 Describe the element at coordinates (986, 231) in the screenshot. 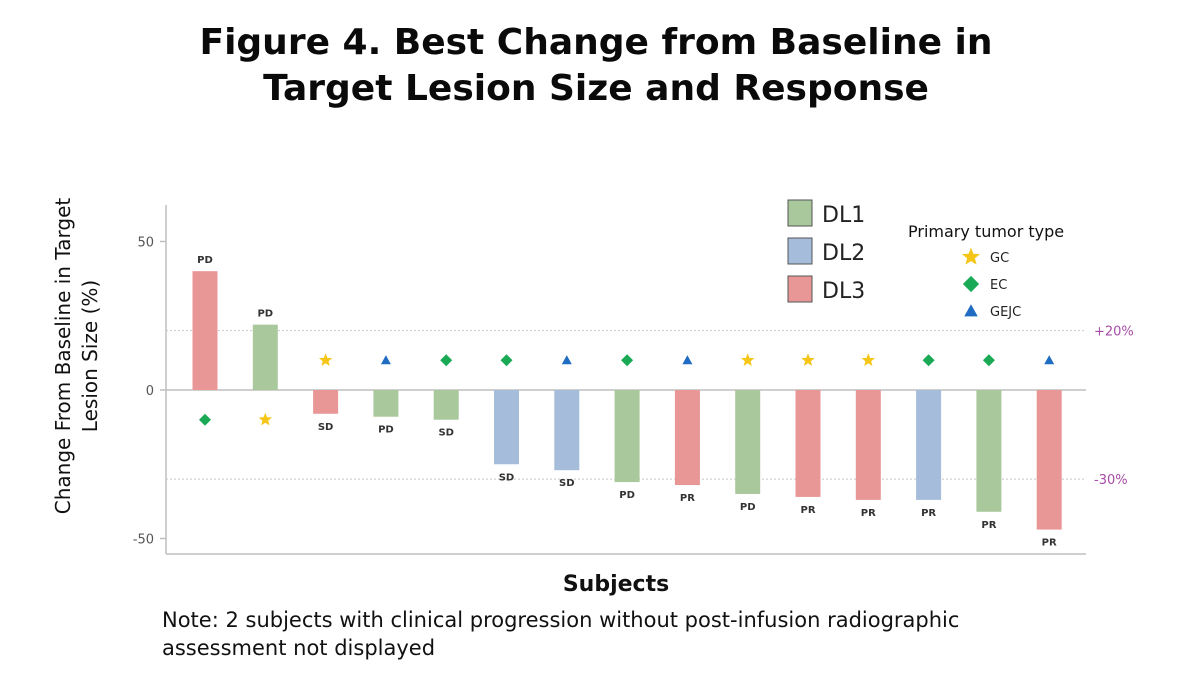

I see `legend-tumor-title: Primary tumor type` at that location.